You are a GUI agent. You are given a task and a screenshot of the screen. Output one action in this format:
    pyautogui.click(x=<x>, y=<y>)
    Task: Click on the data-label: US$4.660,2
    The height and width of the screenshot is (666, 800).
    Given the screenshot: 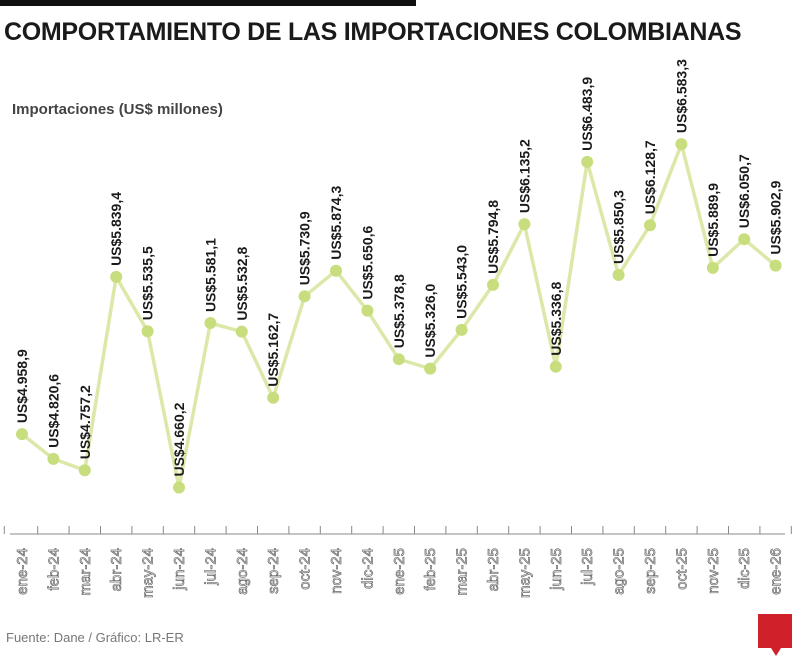 What is the action you would take?
    pyautogui.click(x=179, y=439)
    